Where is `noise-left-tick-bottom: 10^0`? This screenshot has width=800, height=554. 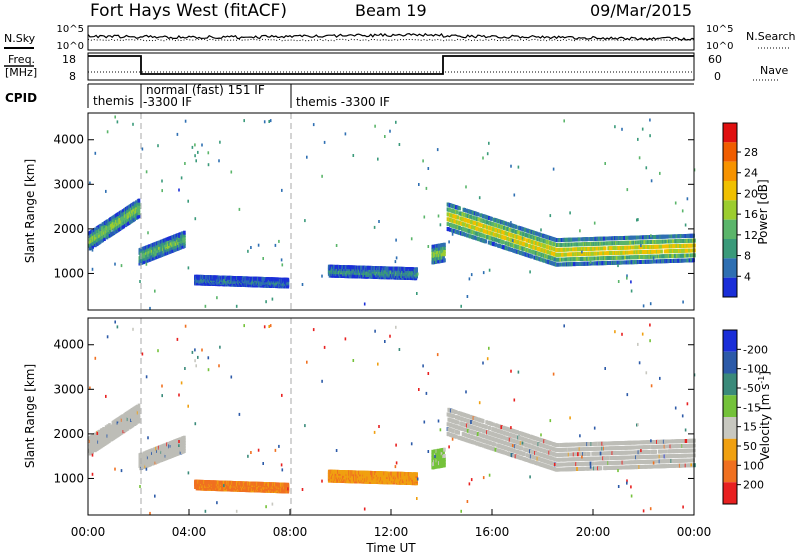 noise-left-tick-bottom: 10^0 is located at coordinates (70, 46).